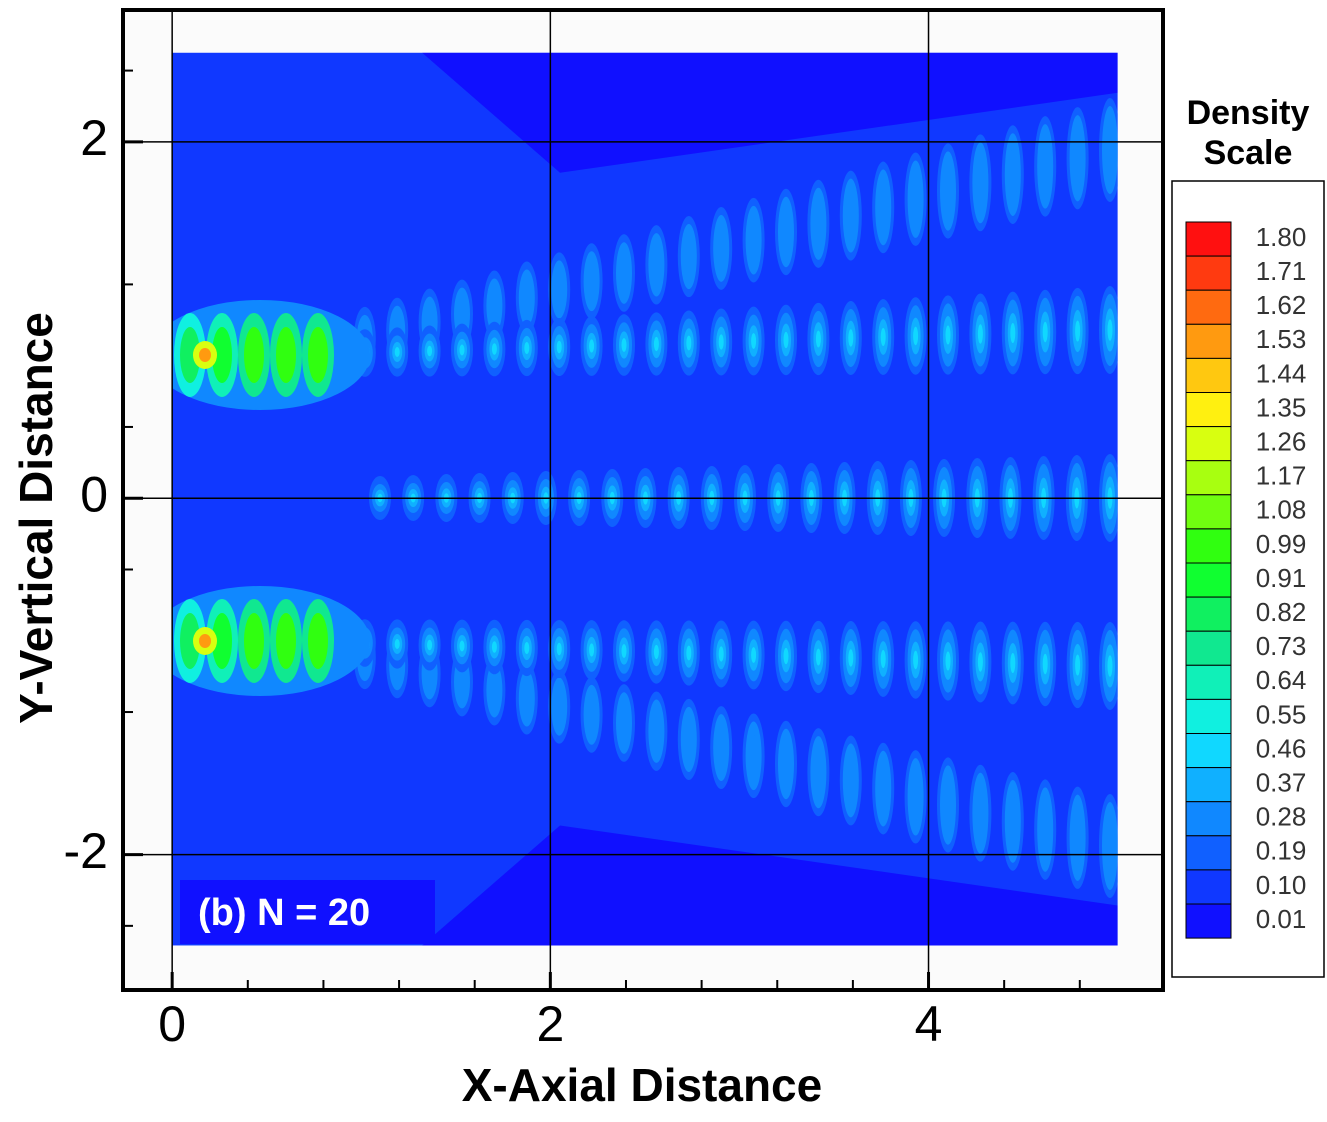  Describe the element at coordinates (642, 1085) in the screenshot. I see `x-axis-title: X-Axial Distance` at that location.